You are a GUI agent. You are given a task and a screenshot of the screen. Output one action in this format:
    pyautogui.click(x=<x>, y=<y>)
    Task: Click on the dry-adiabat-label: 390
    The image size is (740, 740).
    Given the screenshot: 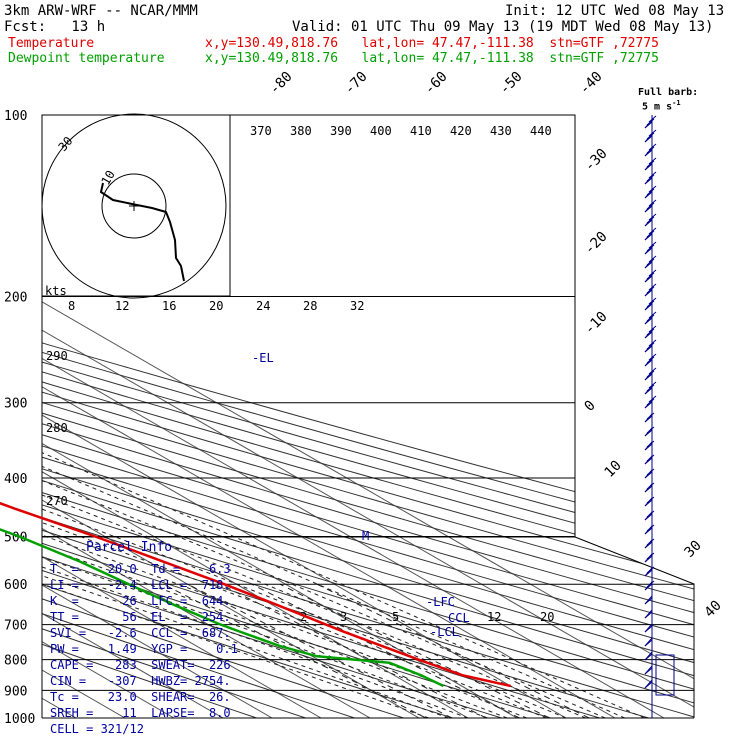 What is the action you would take?
    pyautogui.click(x=341, y=131)
    